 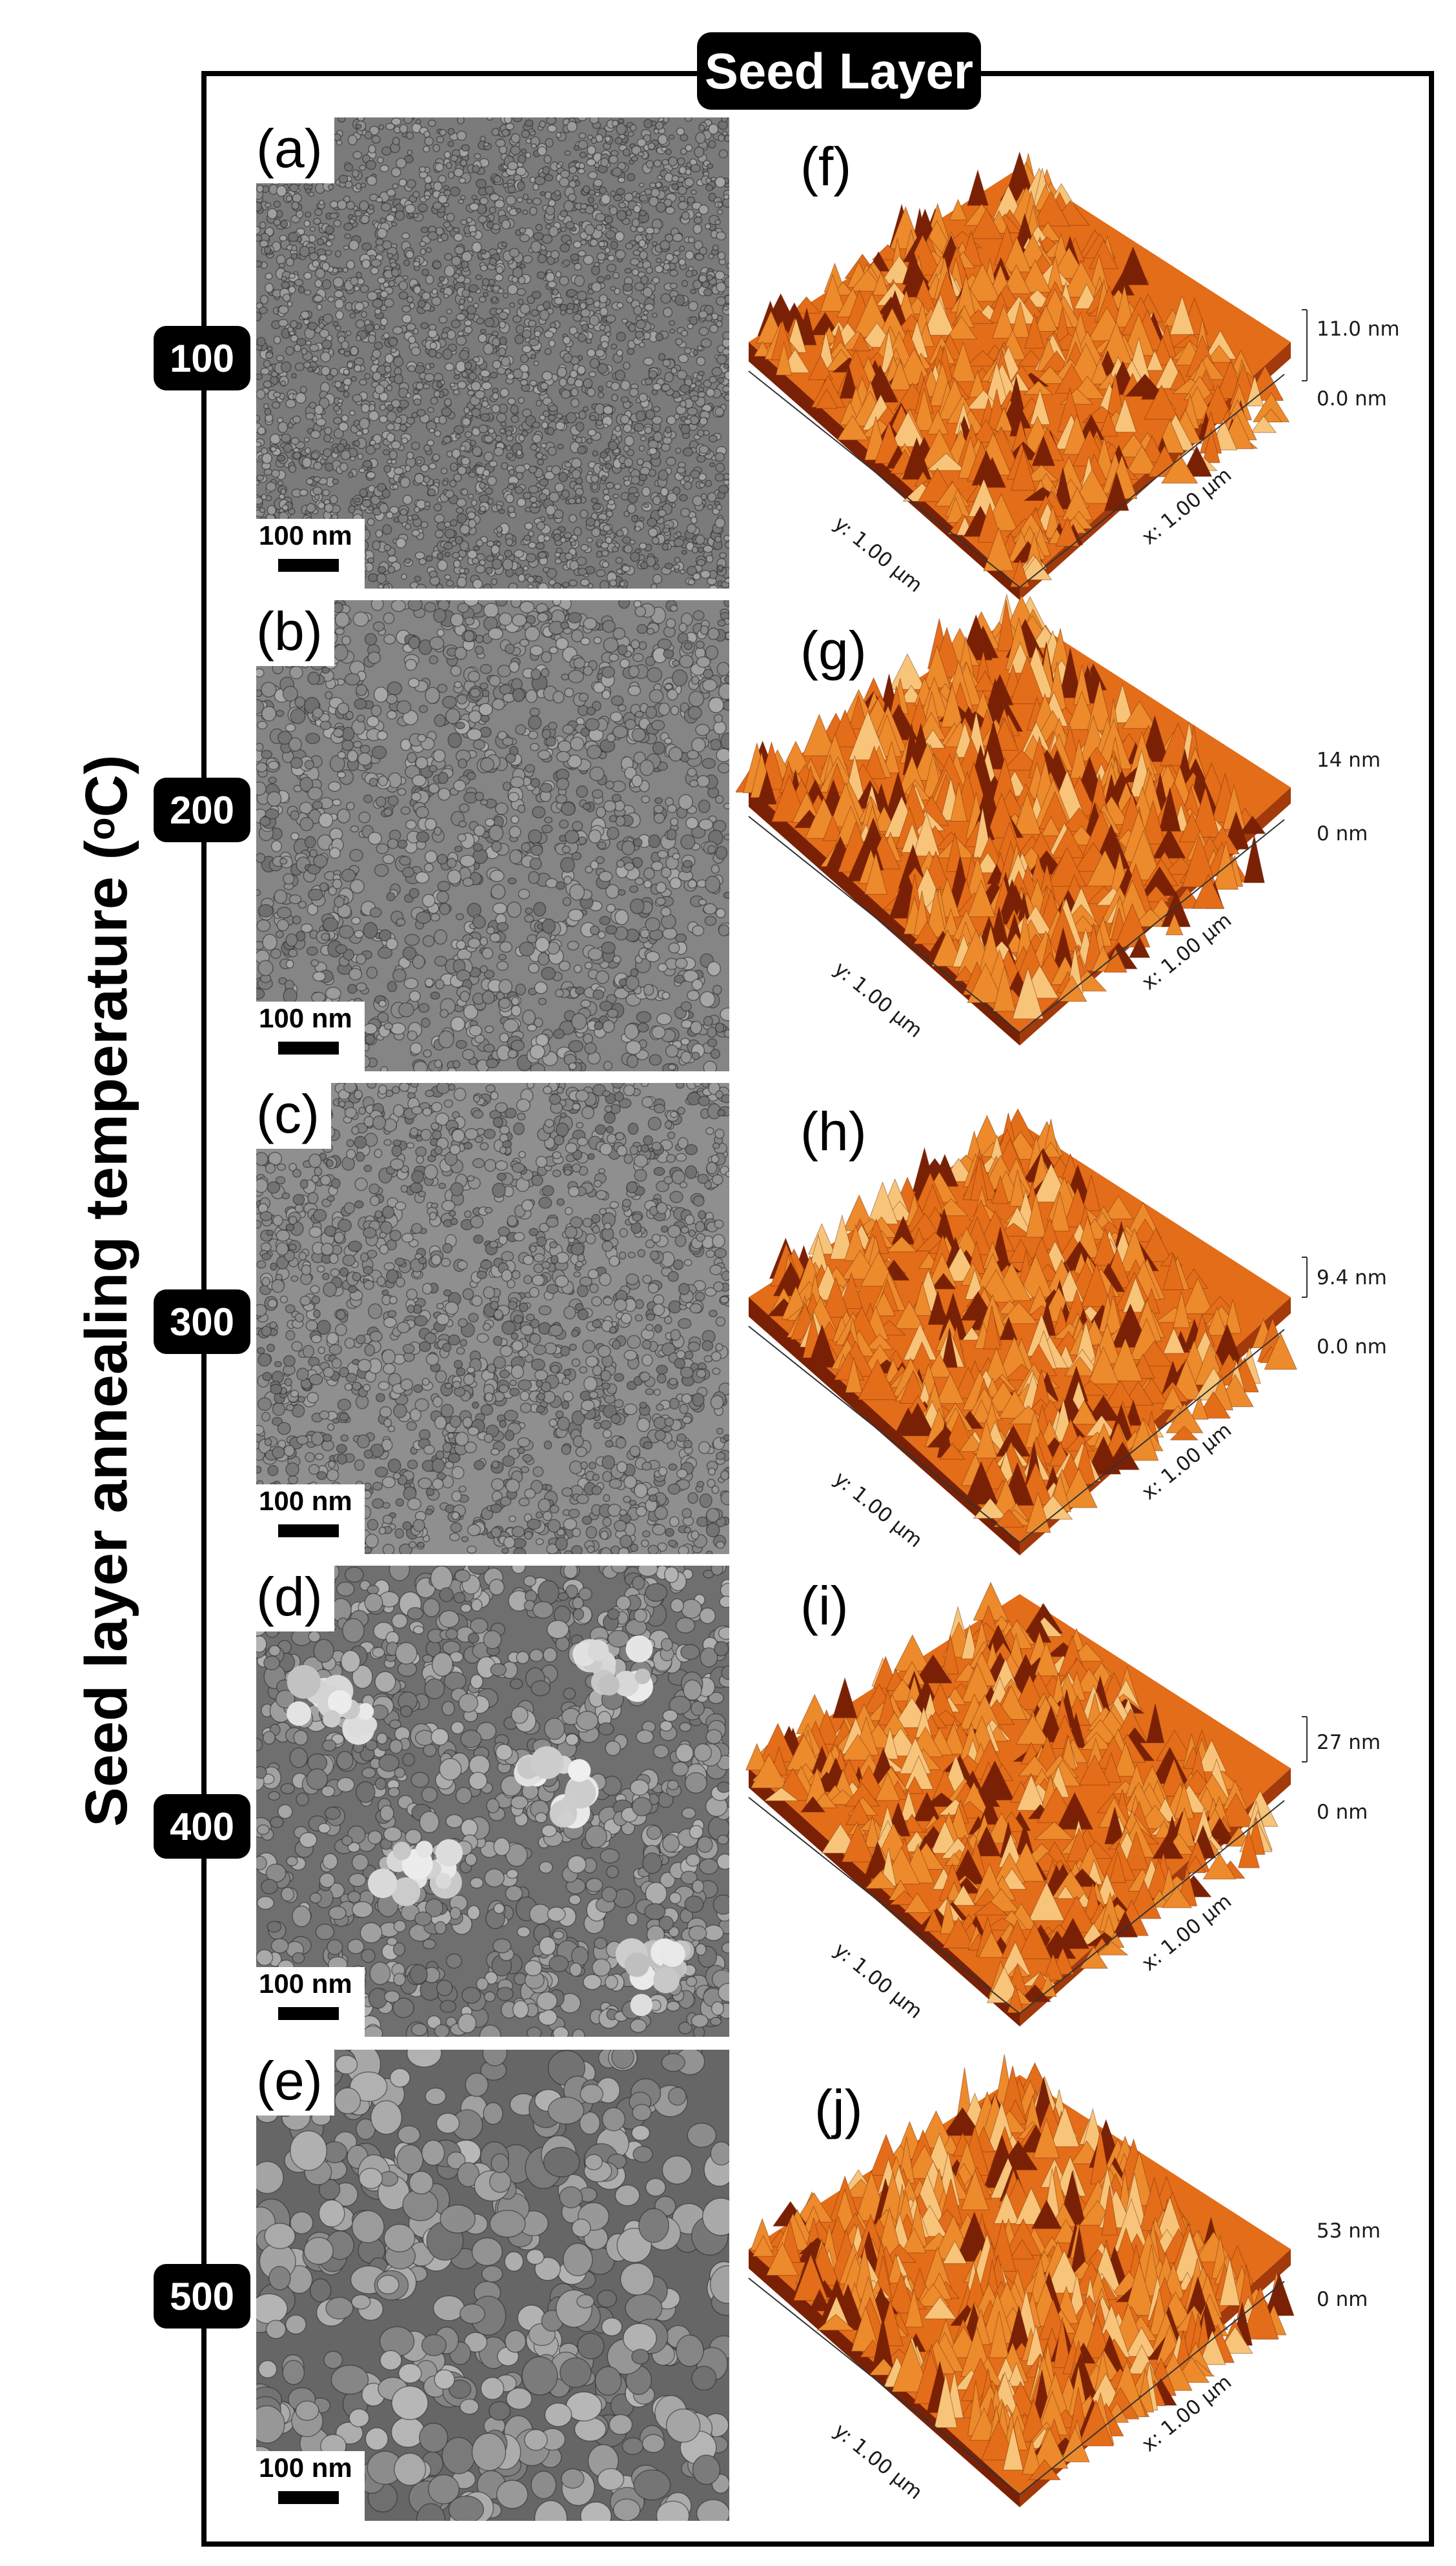 I want to click on temperature-badge-500: 500, so click(x=202, y=2296).